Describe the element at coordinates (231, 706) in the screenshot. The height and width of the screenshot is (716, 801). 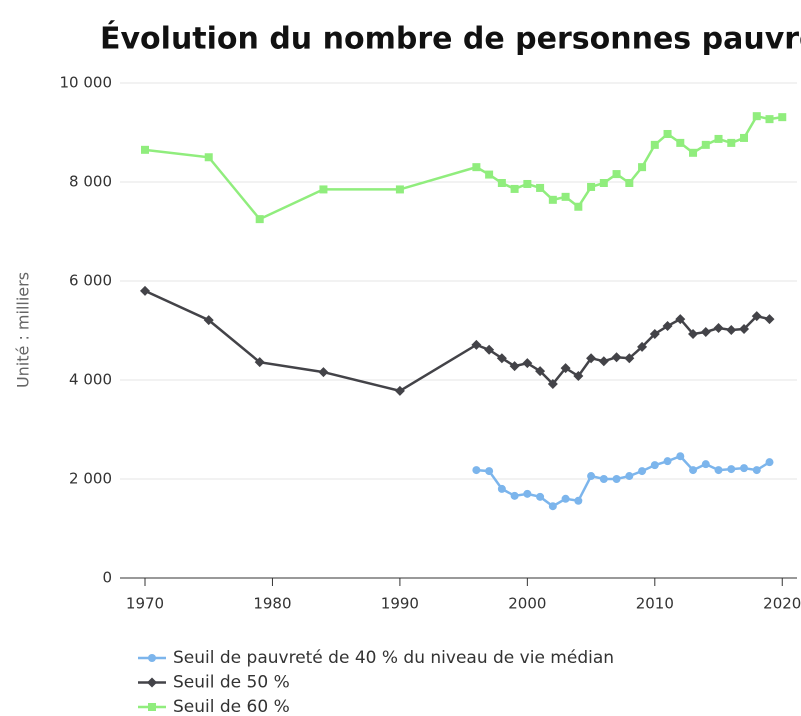
I see `legend-label: Seuil de 60 %` at that location.